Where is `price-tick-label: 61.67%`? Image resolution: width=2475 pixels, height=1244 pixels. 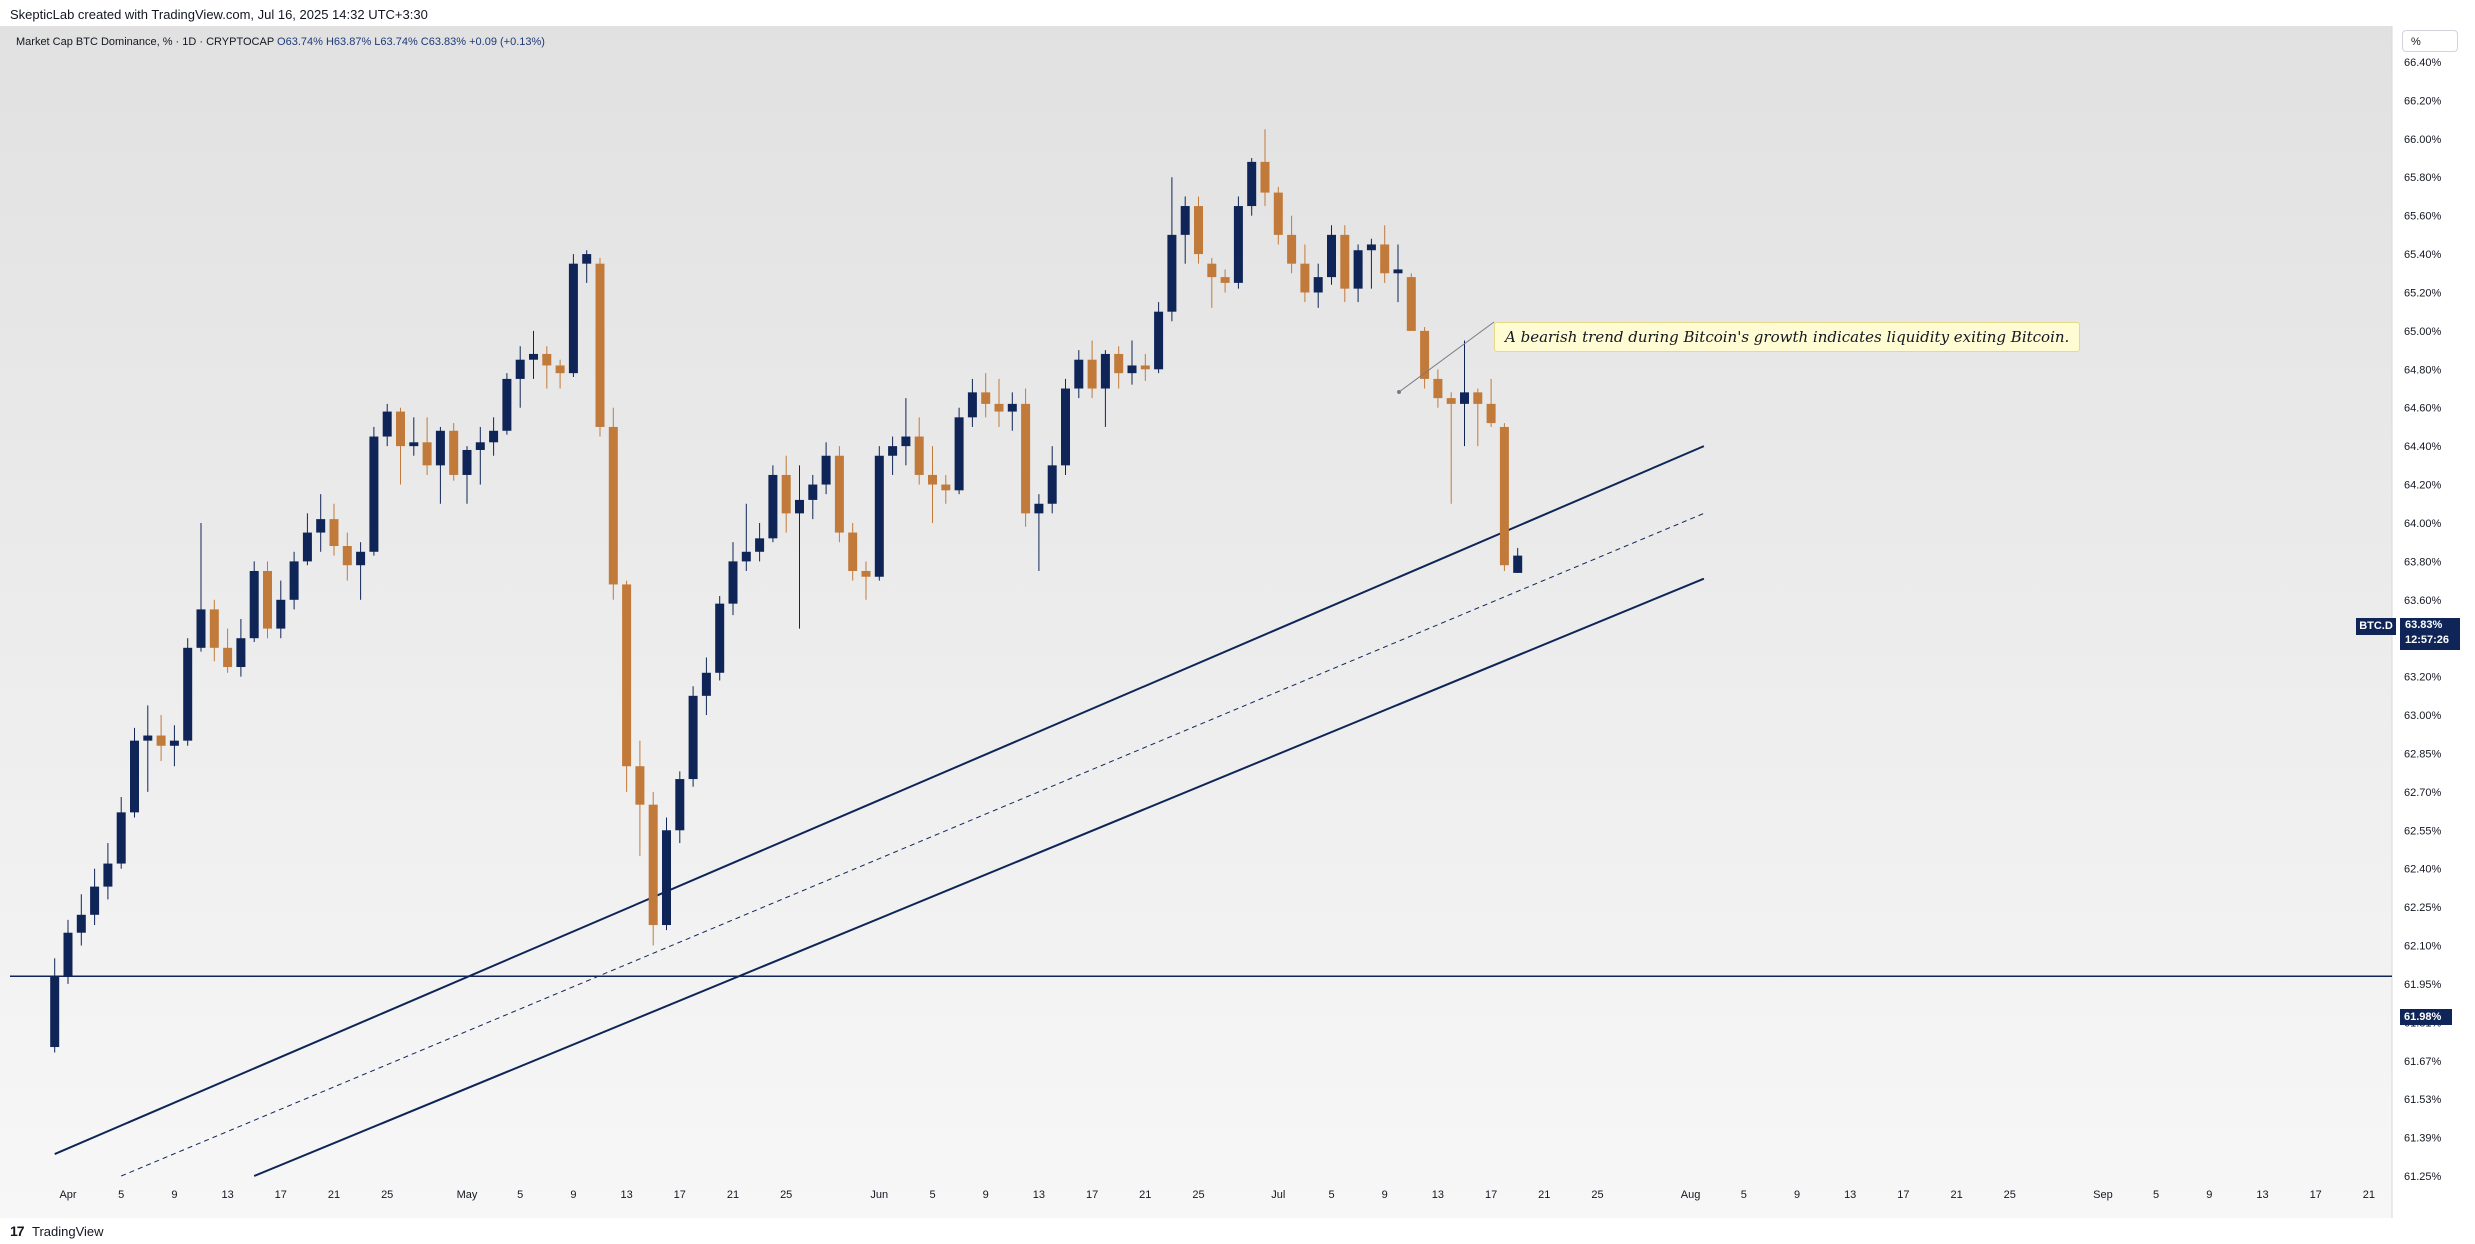
price-tick-label: 61.67% is located at coordinates (2423, 1062).